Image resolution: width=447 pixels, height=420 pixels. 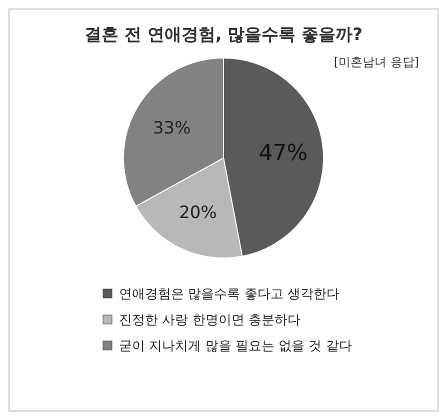 I want to click on text: [미혼남녀 응답], so click(x=376, y=62).